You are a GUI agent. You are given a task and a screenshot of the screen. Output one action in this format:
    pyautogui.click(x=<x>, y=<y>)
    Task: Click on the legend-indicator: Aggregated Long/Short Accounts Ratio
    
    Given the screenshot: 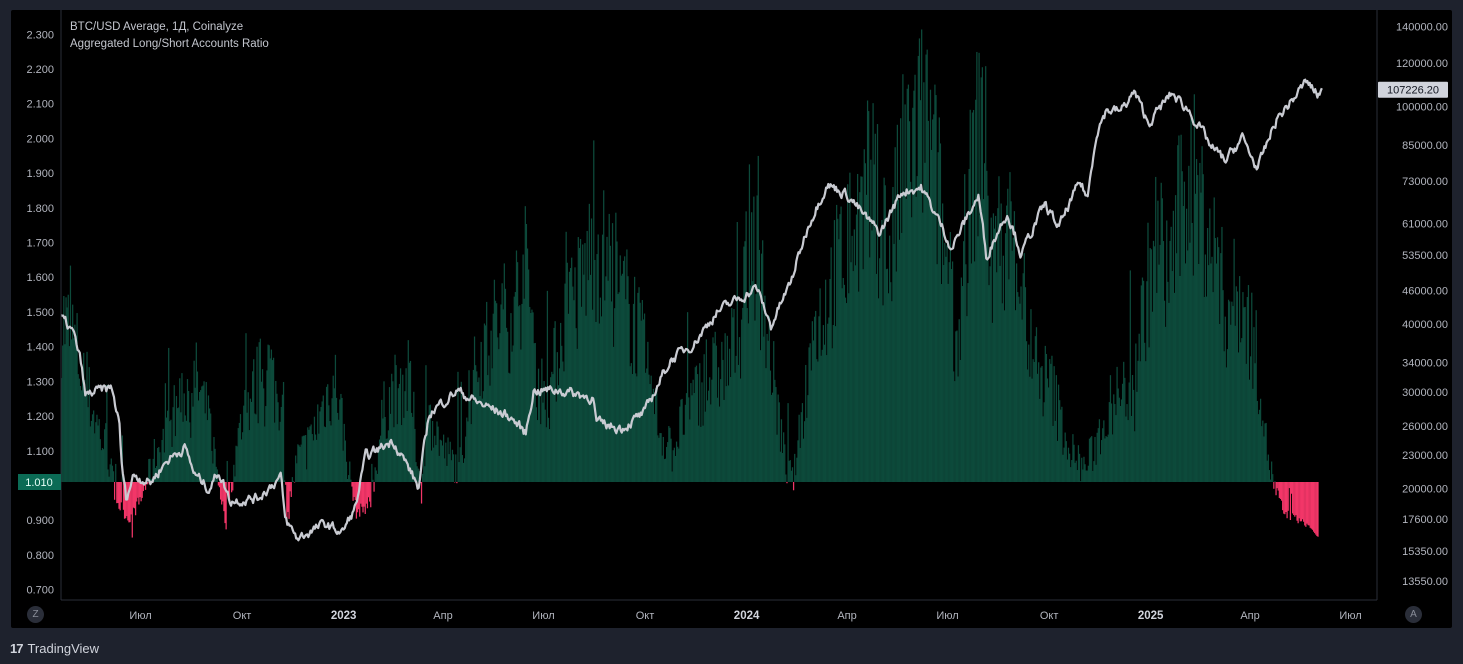 What is the action you would take?
    pyautogui.click(x=169, y=44)
    